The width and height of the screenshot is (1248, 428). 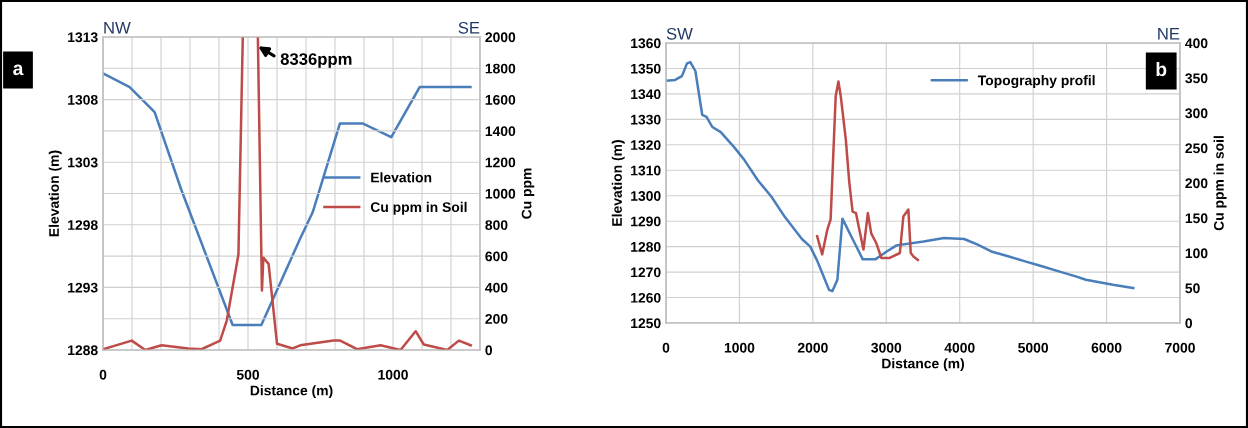 What do you see at coordinates (500, 37) in the screenshot?
I see `y2-tick-label: 2000` at bounding box center [500, 37].